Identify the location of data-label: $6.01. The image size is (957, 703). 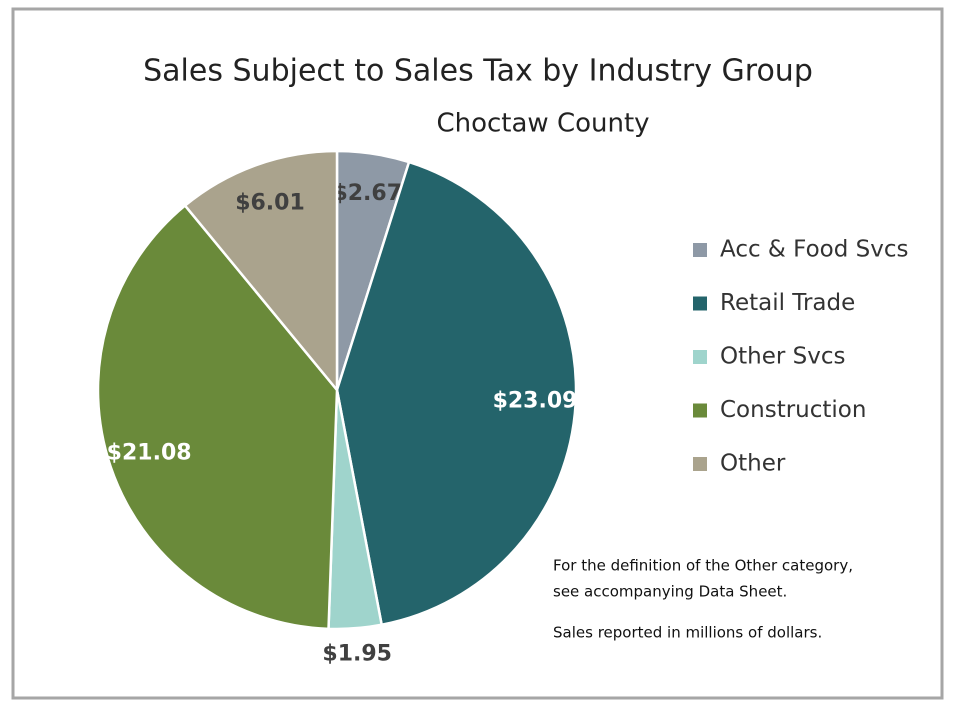
(270, 202).